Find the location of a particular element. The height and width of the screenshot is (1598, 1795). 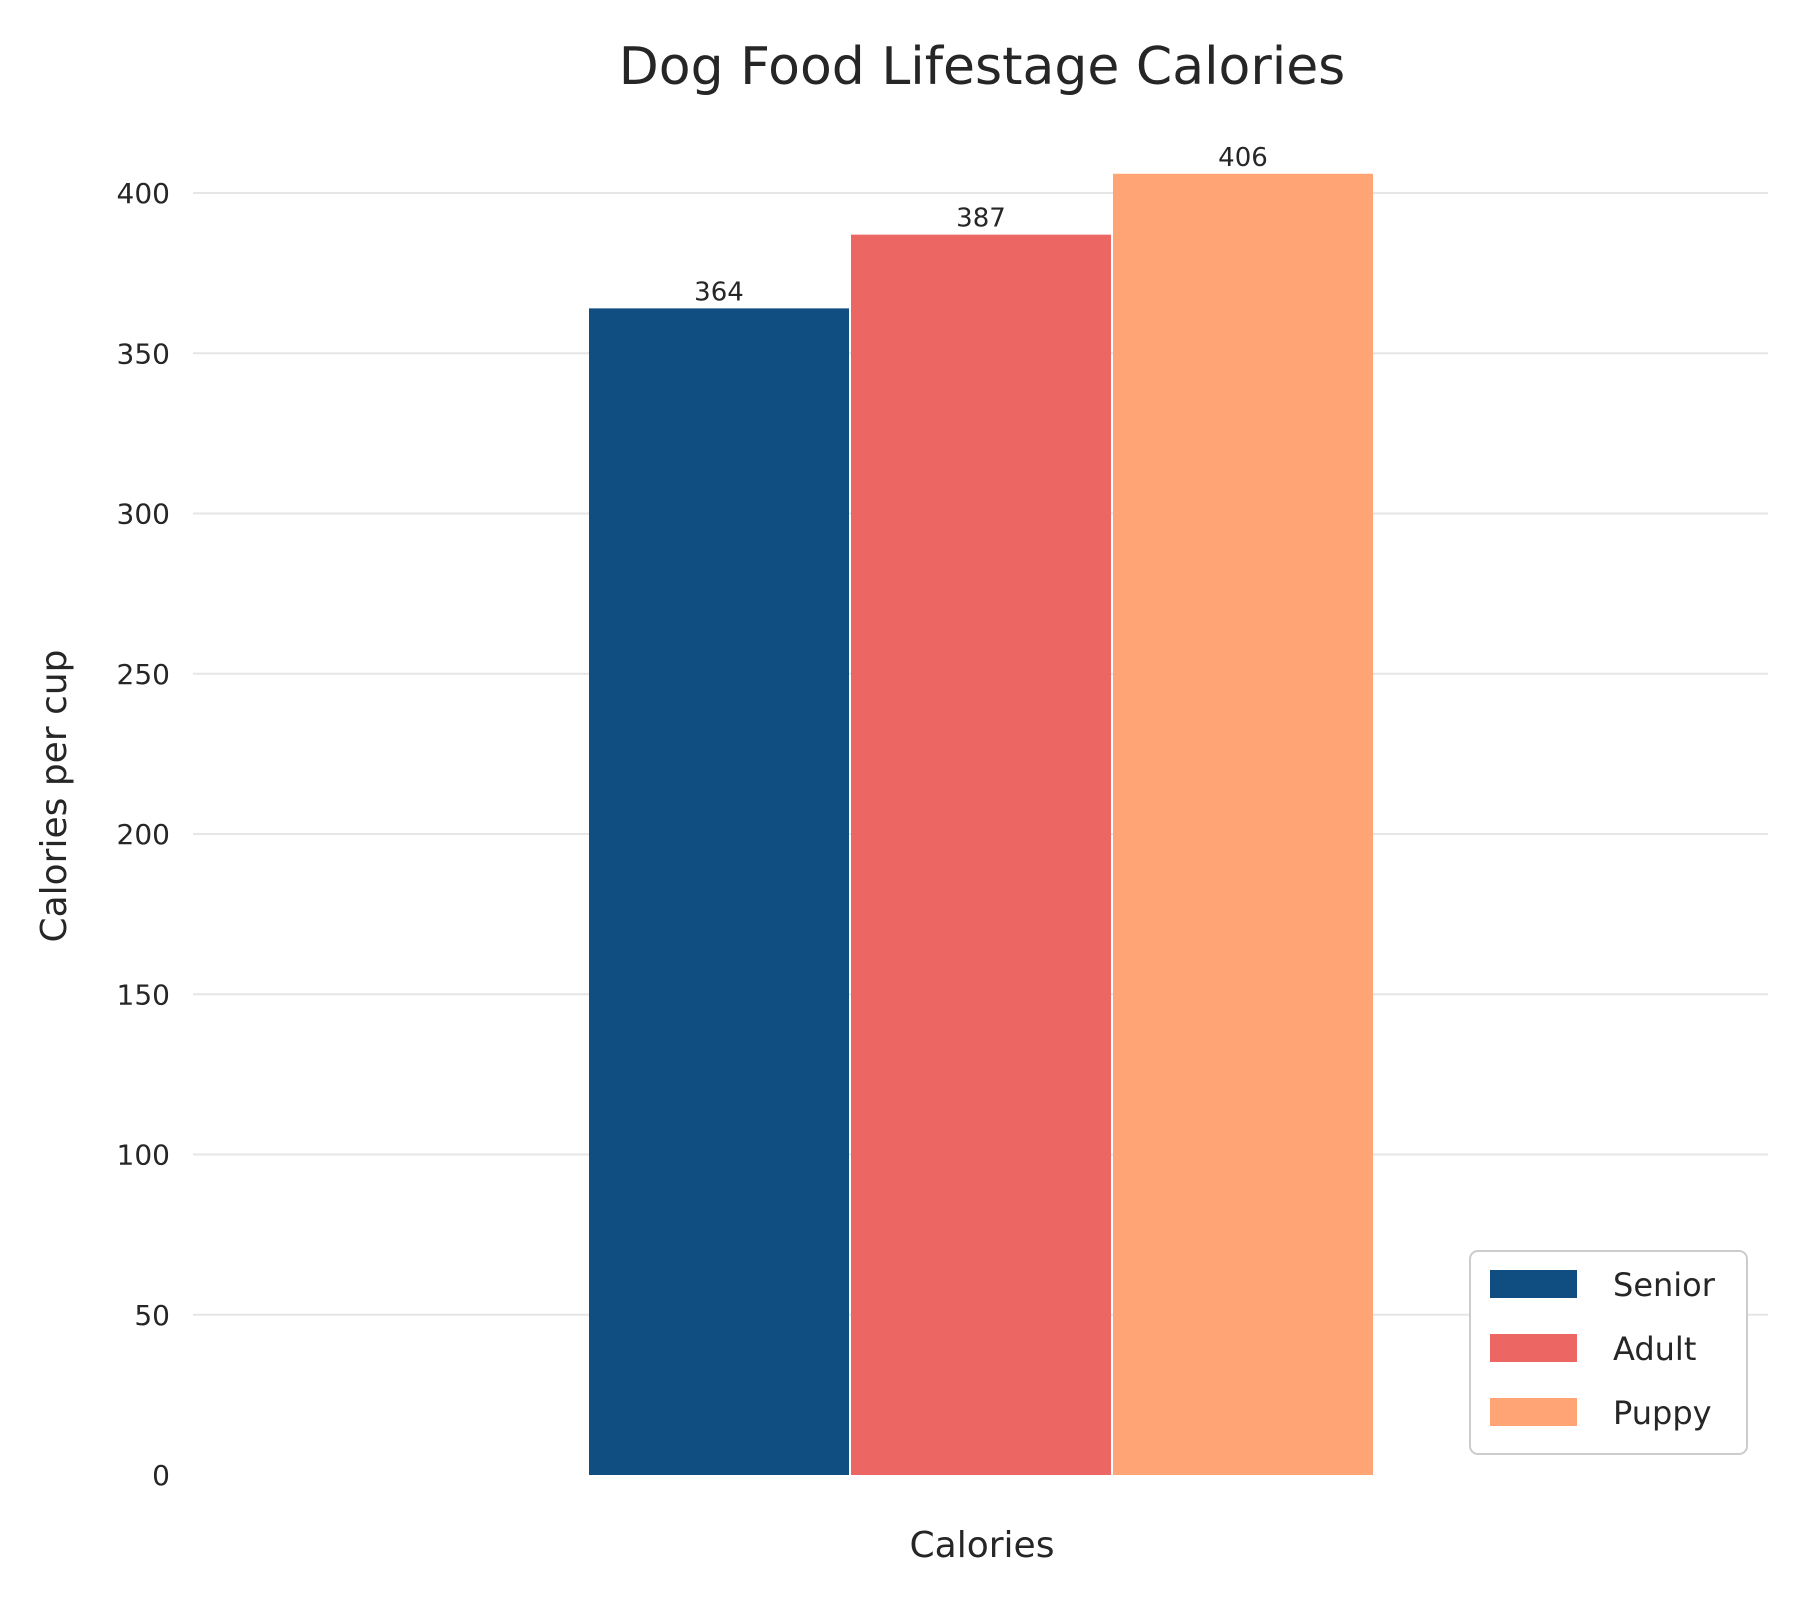

y-tick-label: 400 is located at coordinates (143, 193).